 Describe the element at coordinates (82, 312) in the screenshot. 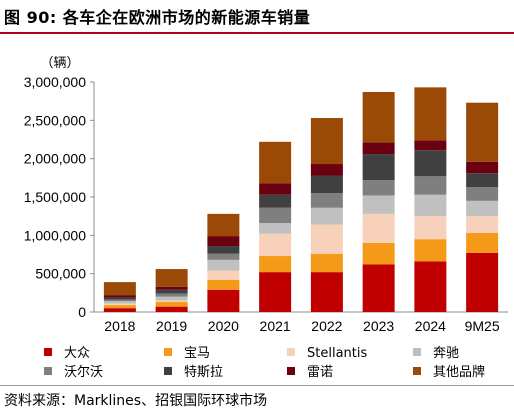

I see `y-tick-label: 0` at that location.